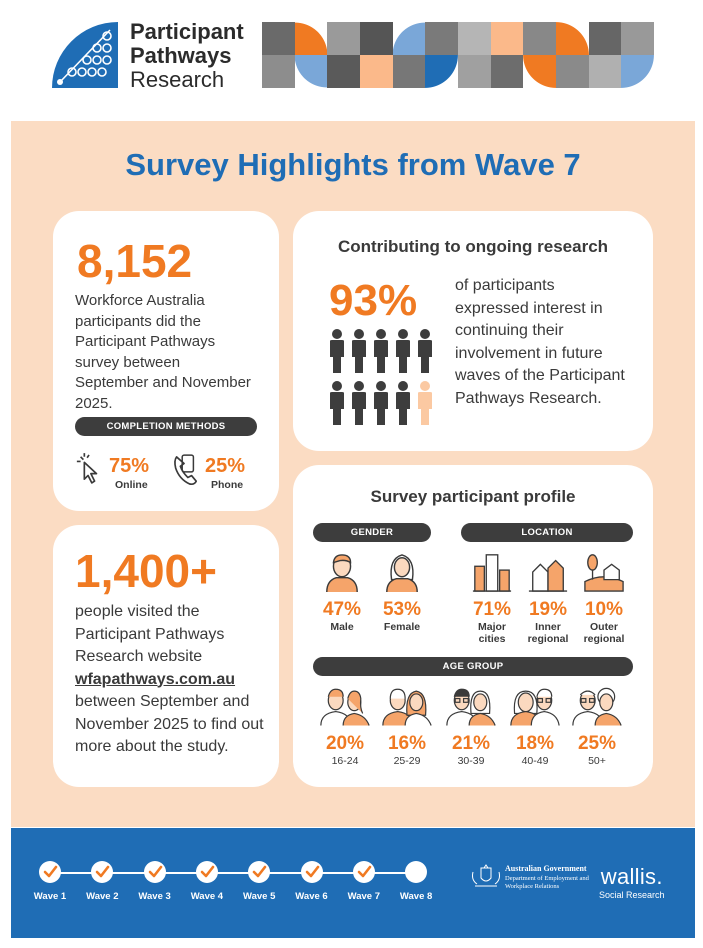  I want to click on age-30-39-icon, so click(471, 707).